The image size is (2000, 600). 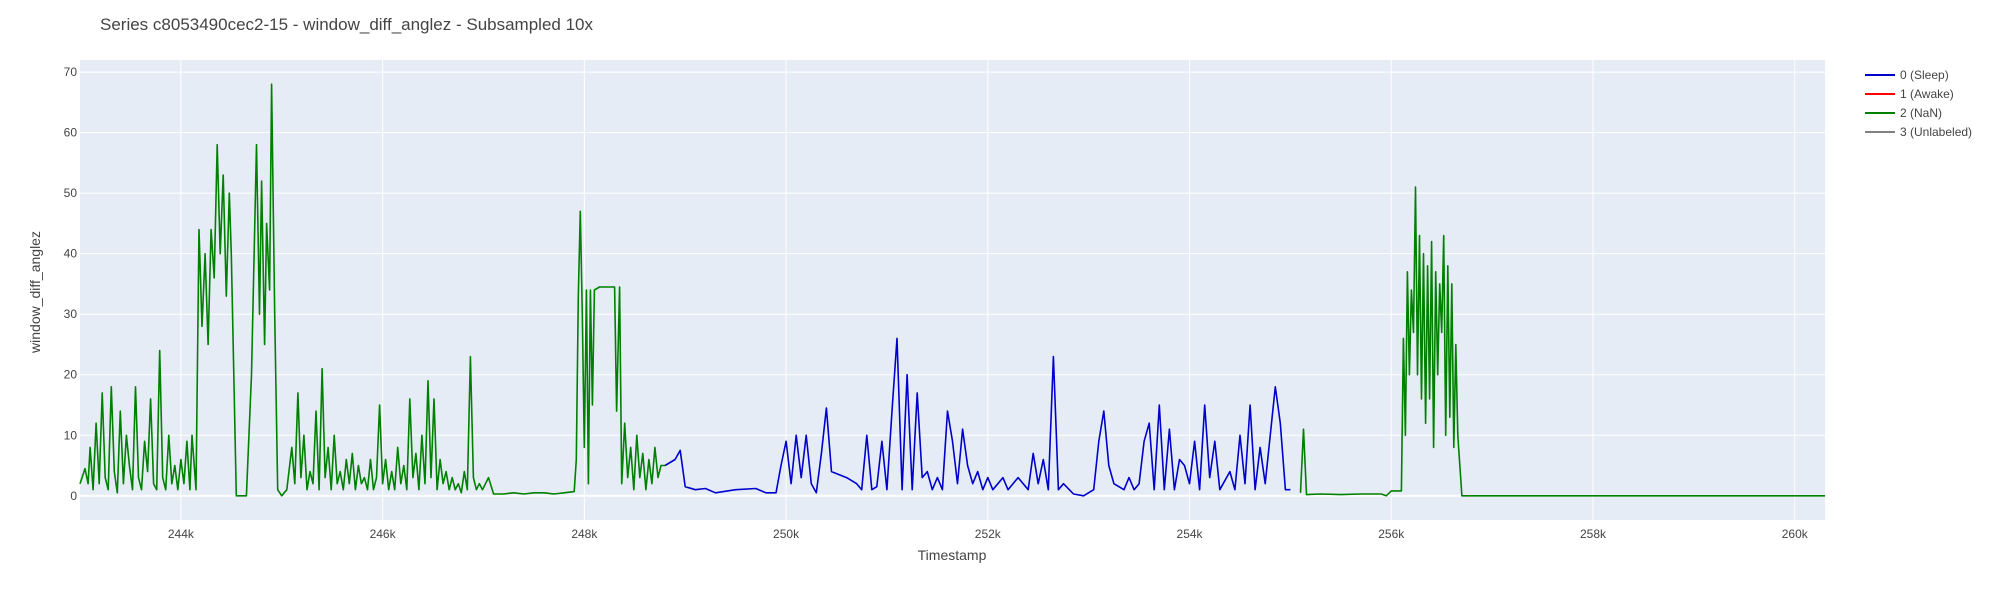 I want to click on y-tick-label: 20, so click(x=71, y=375).